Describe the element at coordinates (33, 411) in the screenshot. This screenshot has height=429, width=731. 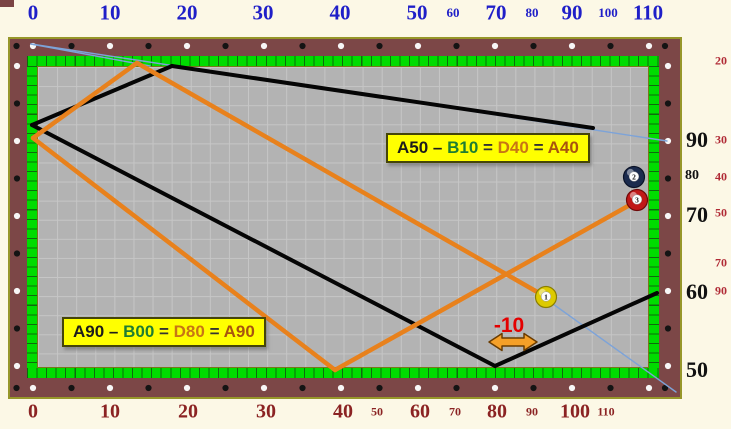
I see `bottom-scale-label: 0` at that location.